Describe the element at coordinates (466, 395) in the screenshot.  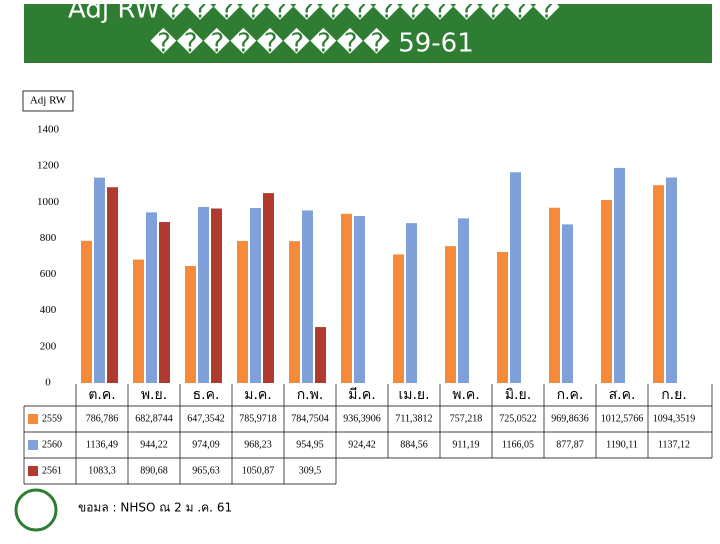
I see `x-tick-label: พ.ค.` at that location.